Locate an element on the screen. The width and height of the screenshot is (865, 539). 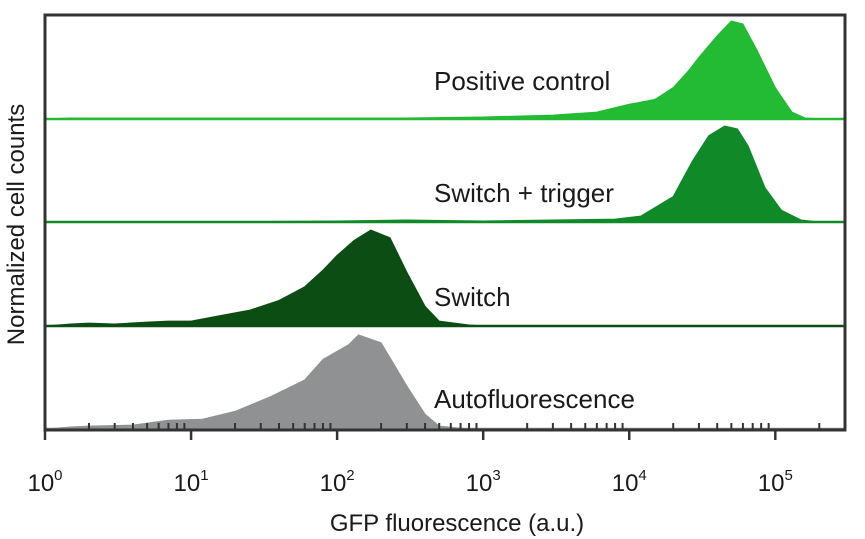
x-tick-exponent: 1 is located at coordinates (204, 475).